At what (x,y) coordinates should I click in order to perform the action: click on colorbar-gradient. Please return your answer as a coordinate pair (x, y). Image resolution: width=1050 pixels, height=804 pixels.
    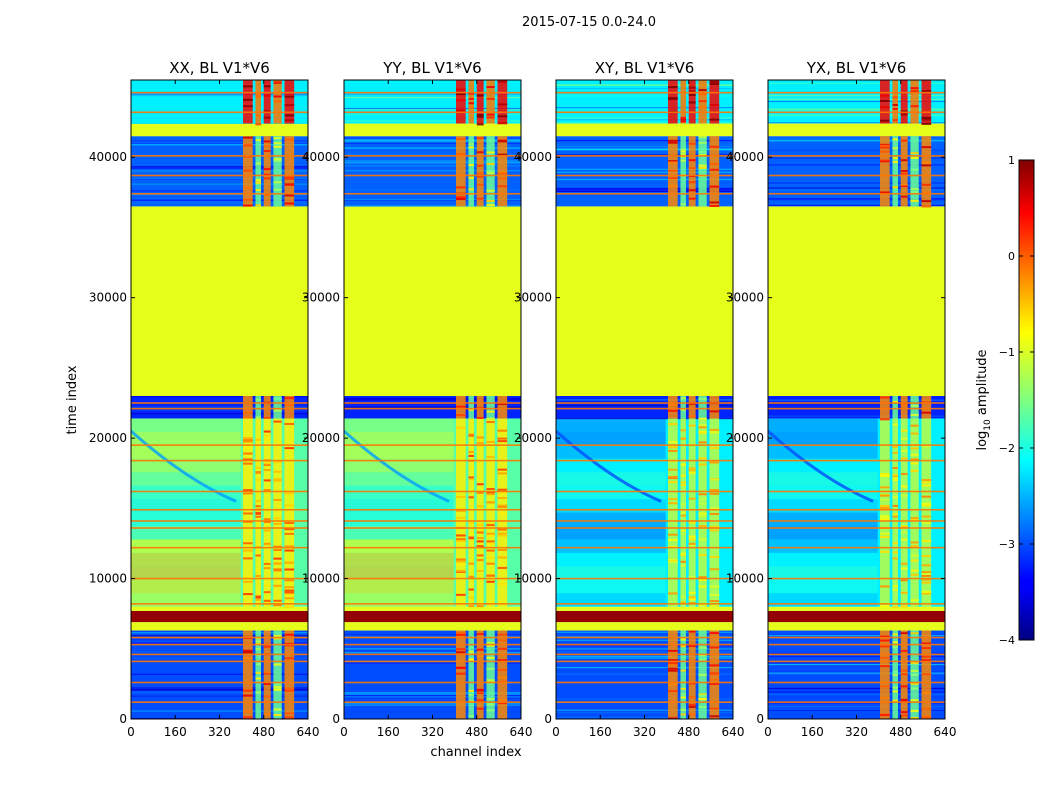
    Looking at the image, I should click on (1026, 400).